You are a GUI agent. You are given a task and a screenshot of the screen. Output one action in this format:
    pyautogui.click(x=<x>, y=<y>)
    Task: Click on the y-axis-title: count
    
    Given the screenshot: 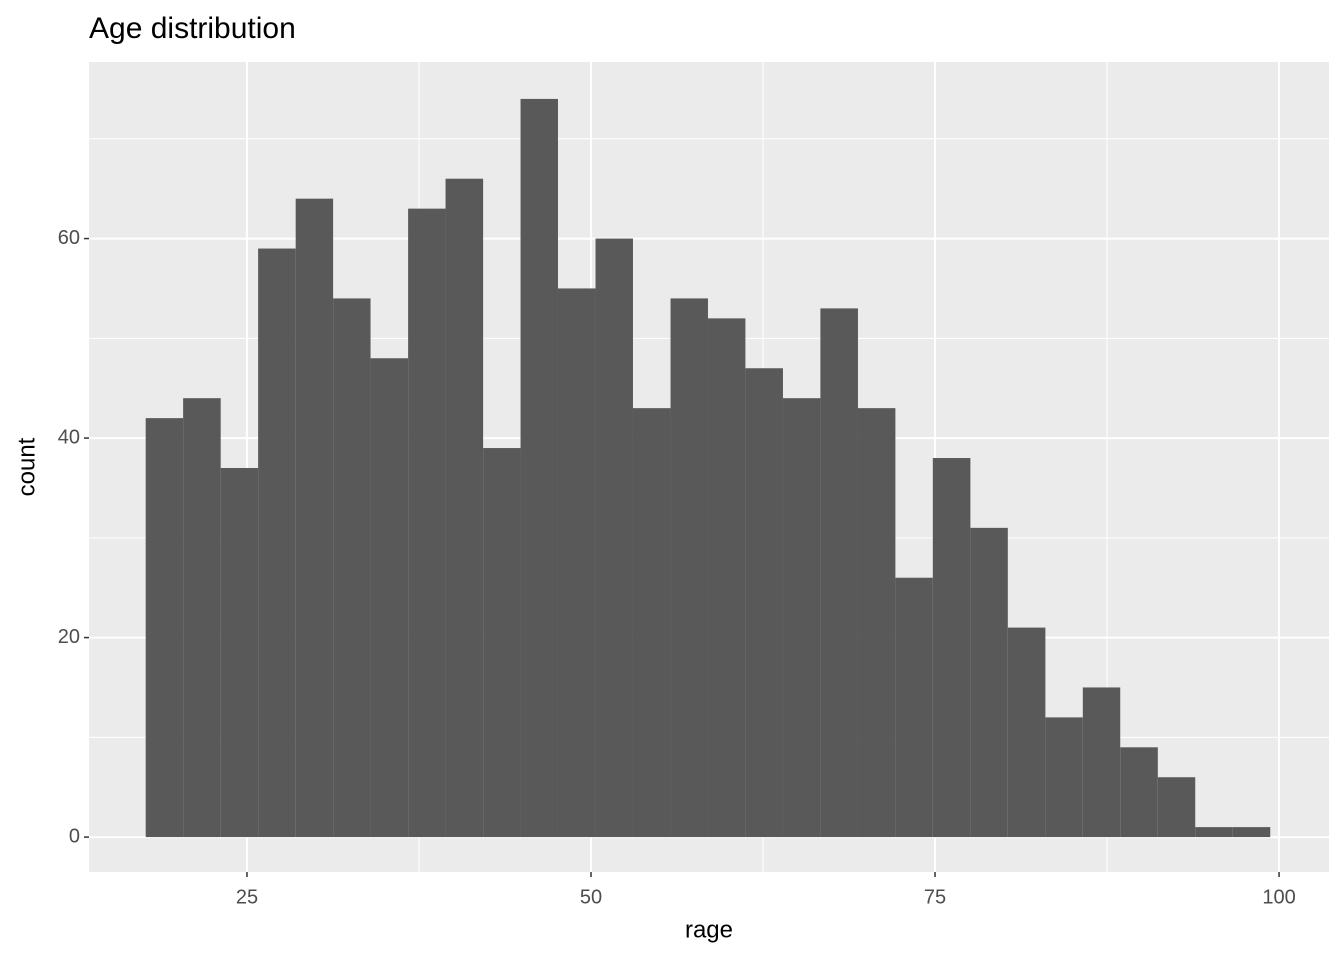 What is the action you would take?
    pyautogui.click(x=26, y=466)
    